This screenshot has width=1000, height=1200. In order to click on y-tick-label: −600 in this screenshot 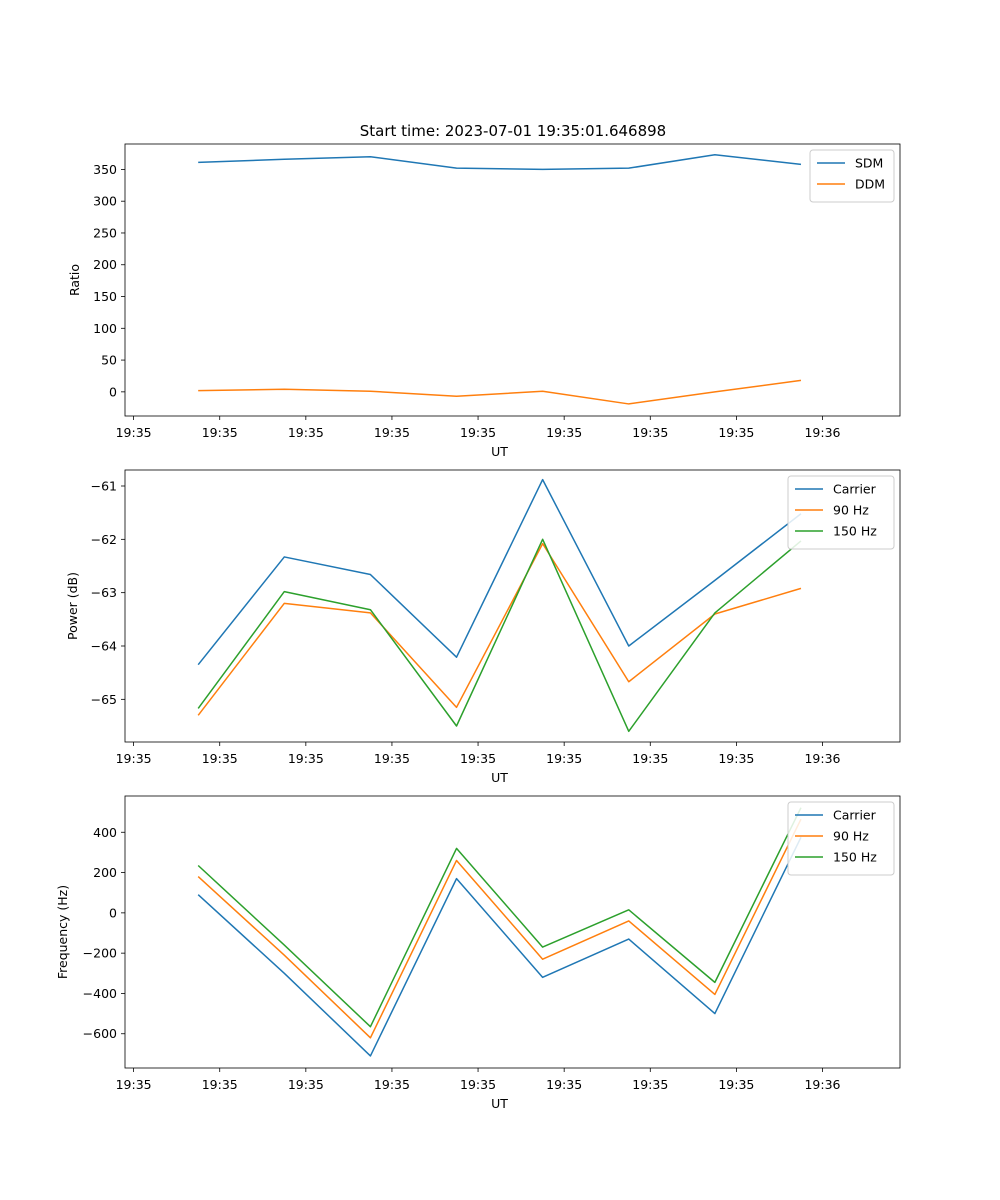, I will do `click(100, 1033)`.